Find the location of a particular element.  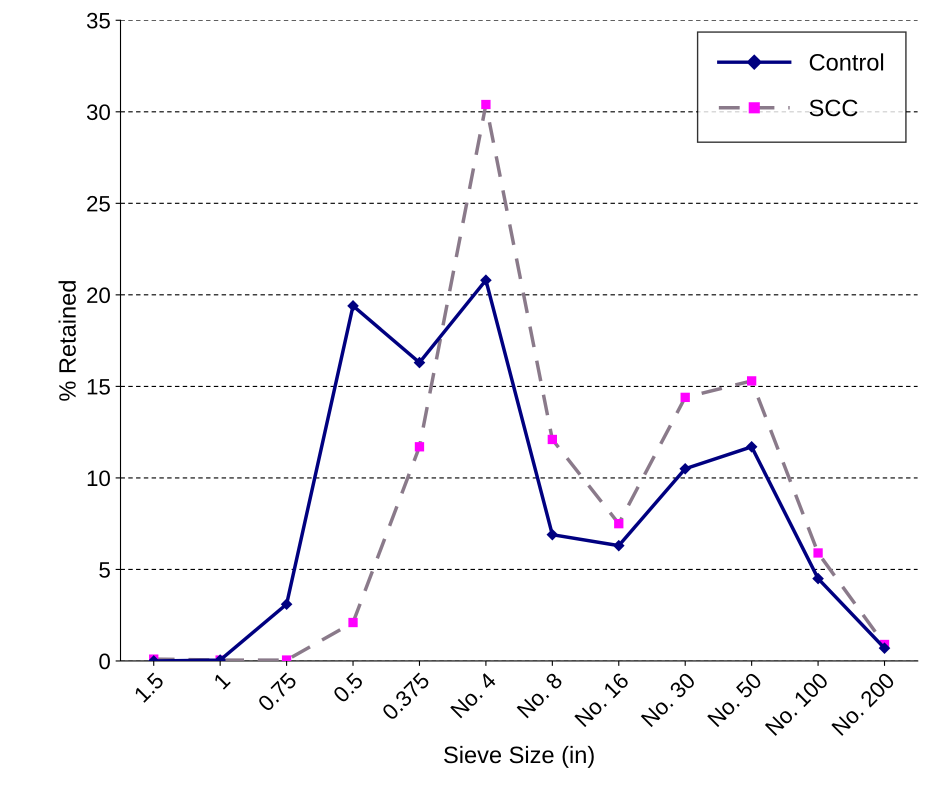

legend-label: Control is located at coordinates (847, 62).